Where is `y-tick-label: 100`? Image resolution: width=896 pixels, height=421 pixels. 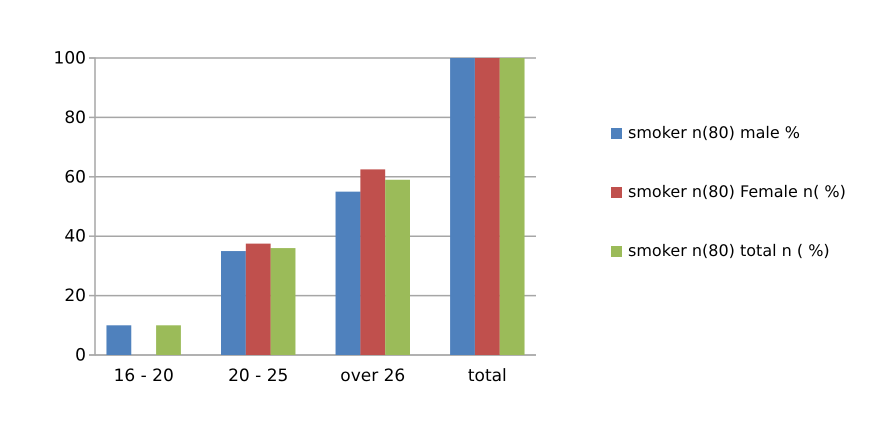 y-tick-label: 100 is located at coordinates (70, 58).